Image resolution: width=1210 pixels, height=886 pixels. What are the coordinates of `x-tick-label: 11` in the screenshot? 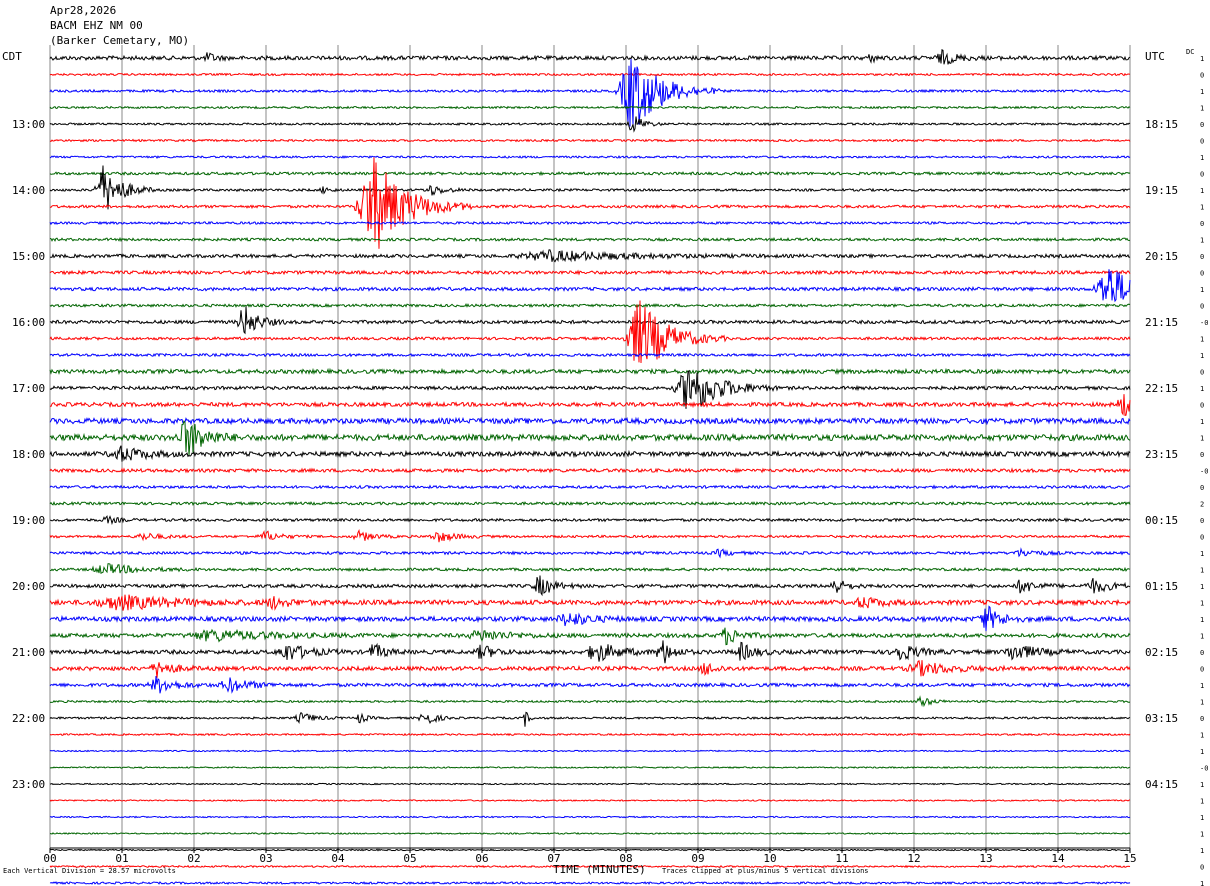 It's located at (841, 858).